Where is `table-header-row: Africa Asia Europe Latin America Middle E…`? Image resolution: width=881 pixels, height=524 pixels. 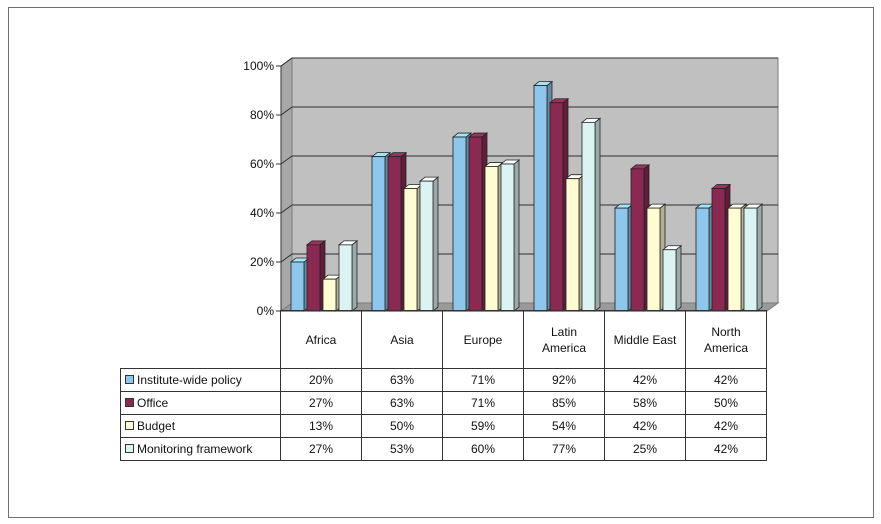
table-header-row: Africa Asia Europe Latin America Middle E… is located at coordinates (444, 339).